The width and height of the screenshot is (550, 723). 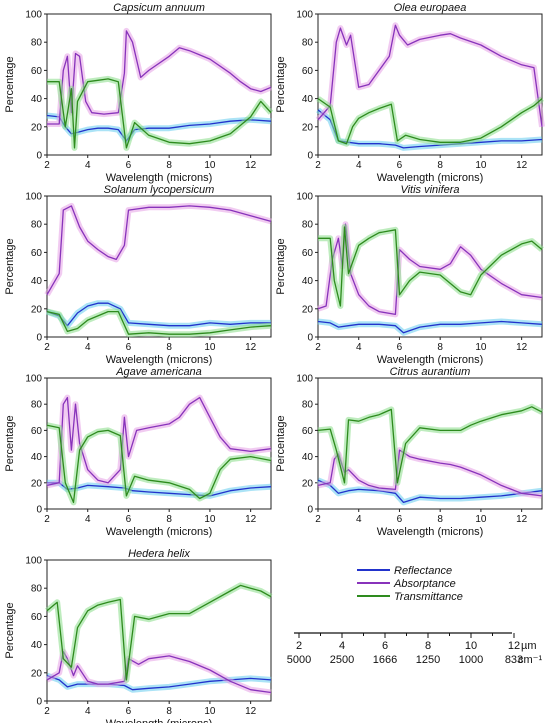 I want to click on legend-label-reflectance: Reflectance, so click(x=423, y=571).